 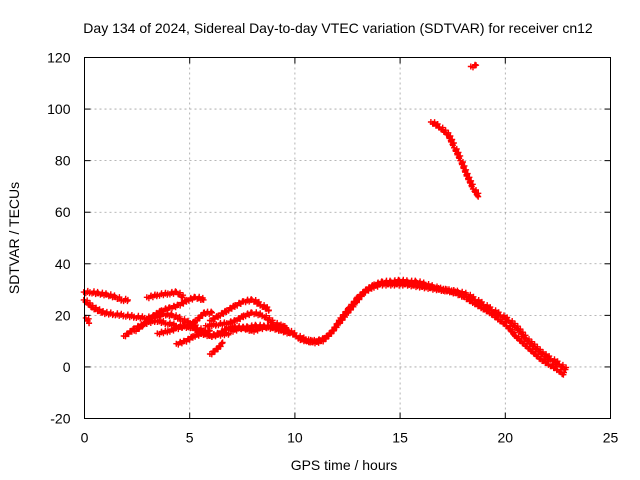 I want to click on series-track-b, so click(x=87, y=320).